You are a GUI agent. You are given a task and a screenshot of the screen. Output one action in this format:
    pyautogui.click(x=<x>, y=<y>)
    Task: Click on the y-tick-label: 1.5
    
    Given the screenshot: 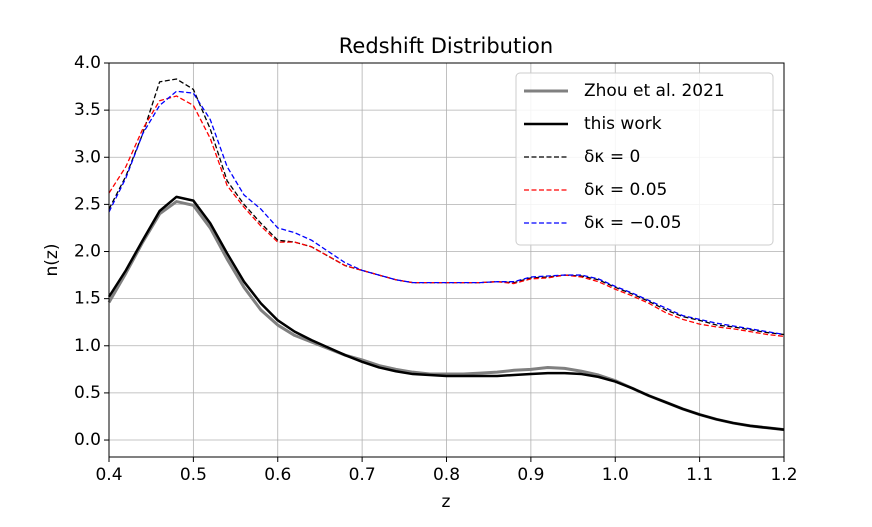 What is the action you would take?
    pyautogui.click(x=87, y=299)
    